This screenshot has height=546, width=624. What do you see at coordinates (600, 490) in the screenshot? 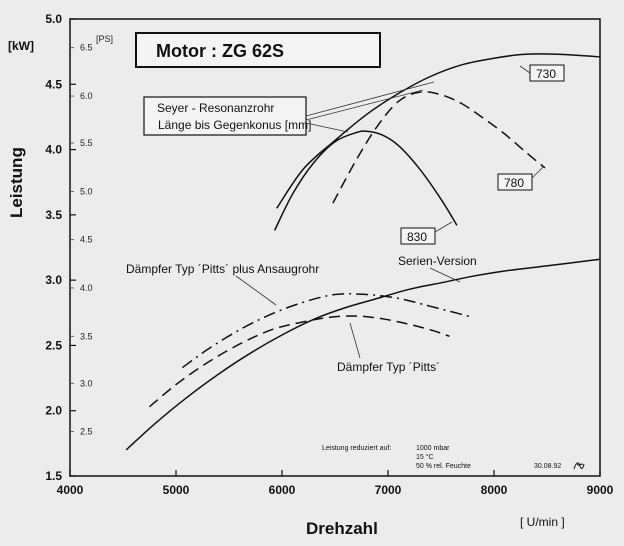
I see `x-tick-label: 9000` at bounding box center [600, 490].